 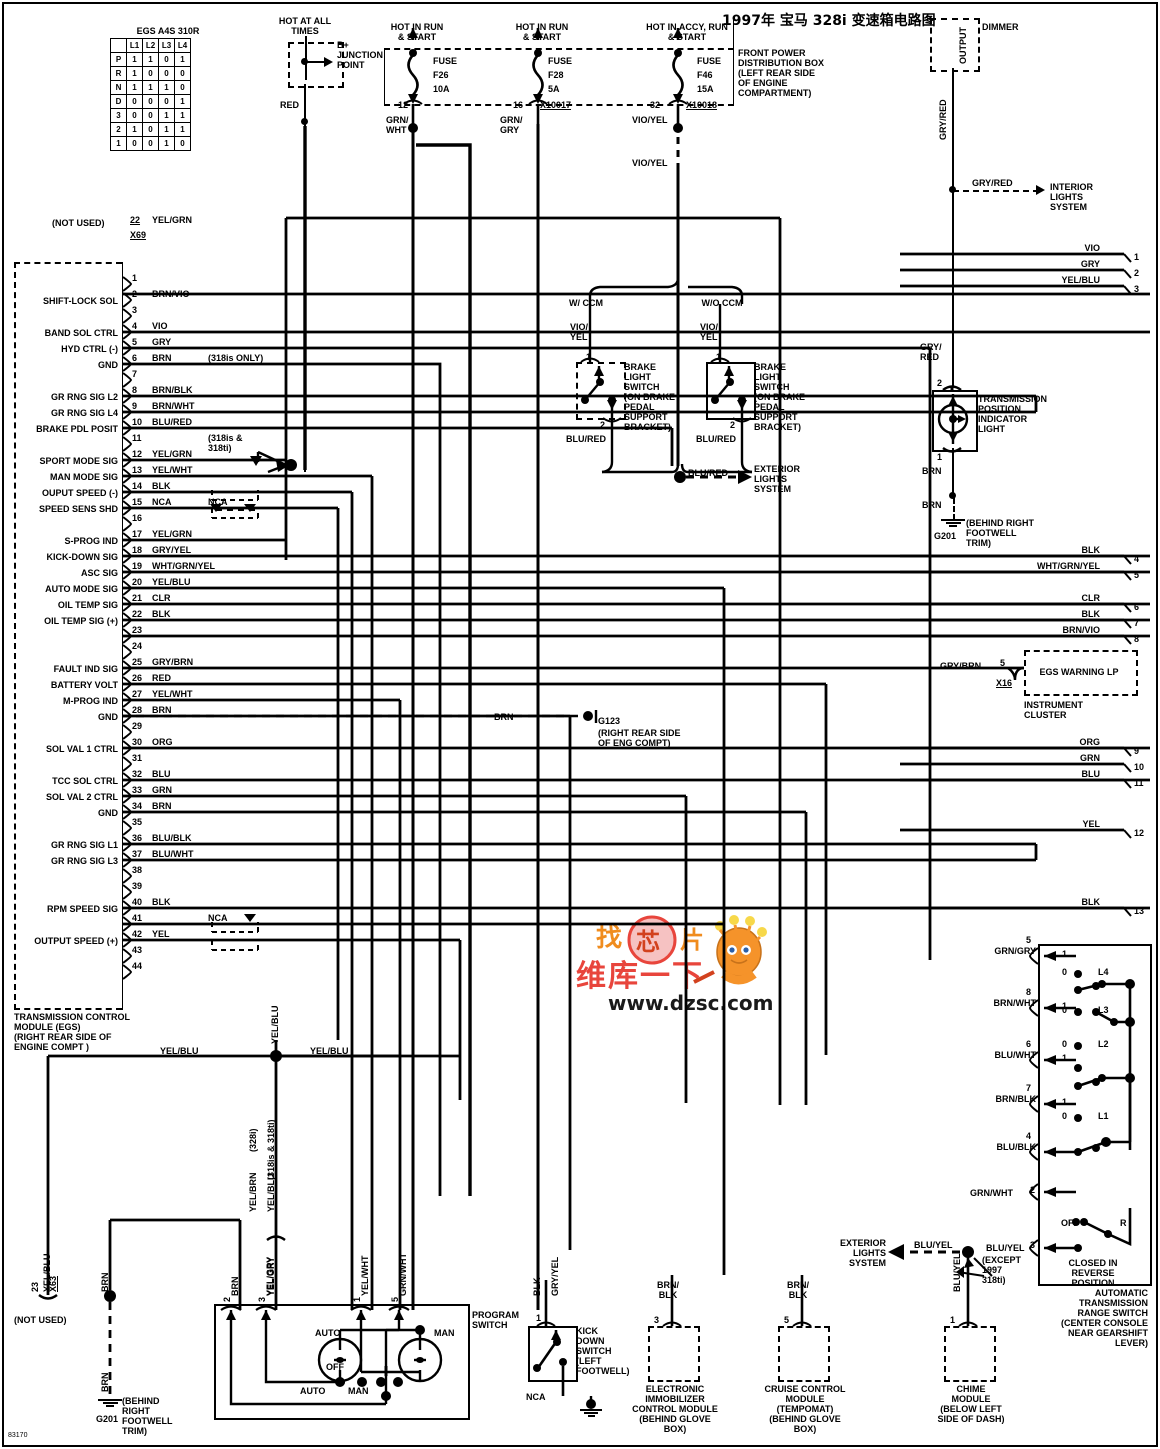 What do you see at coordinates (1033, 1190) in the screenshot?
I see `range-reverse-pin-a: 2` at bounding box center [1033, 1190].